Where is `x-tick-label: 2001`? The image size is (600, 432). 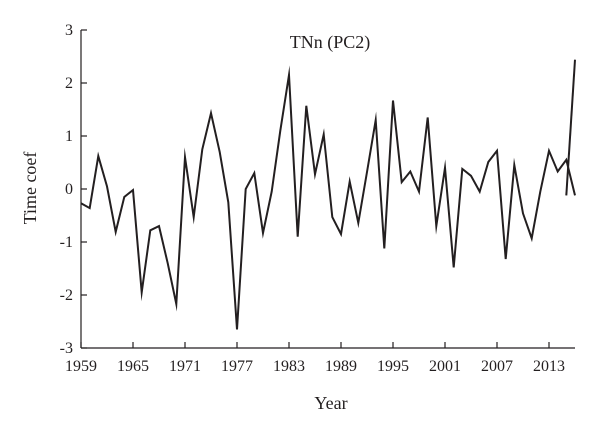 x-tick-label: 2001 is located at coordinates (445, 366).